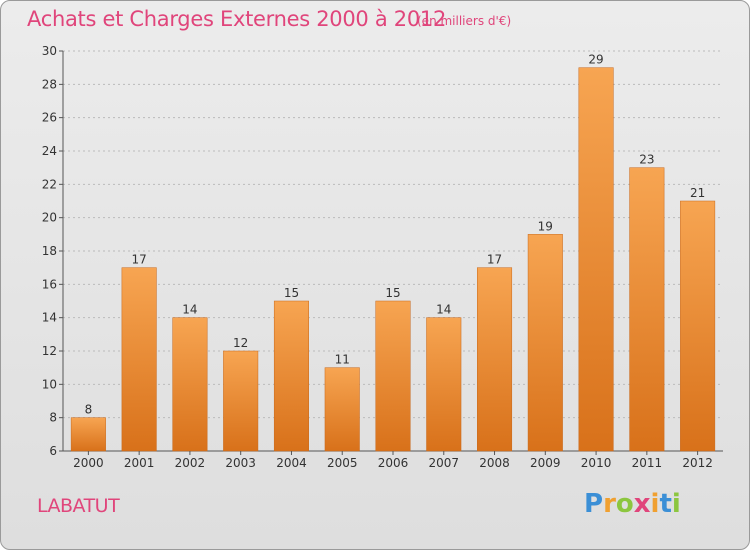 The image size is (750, 550). I want to click on y-tick-label: 24, so click(49, 151).